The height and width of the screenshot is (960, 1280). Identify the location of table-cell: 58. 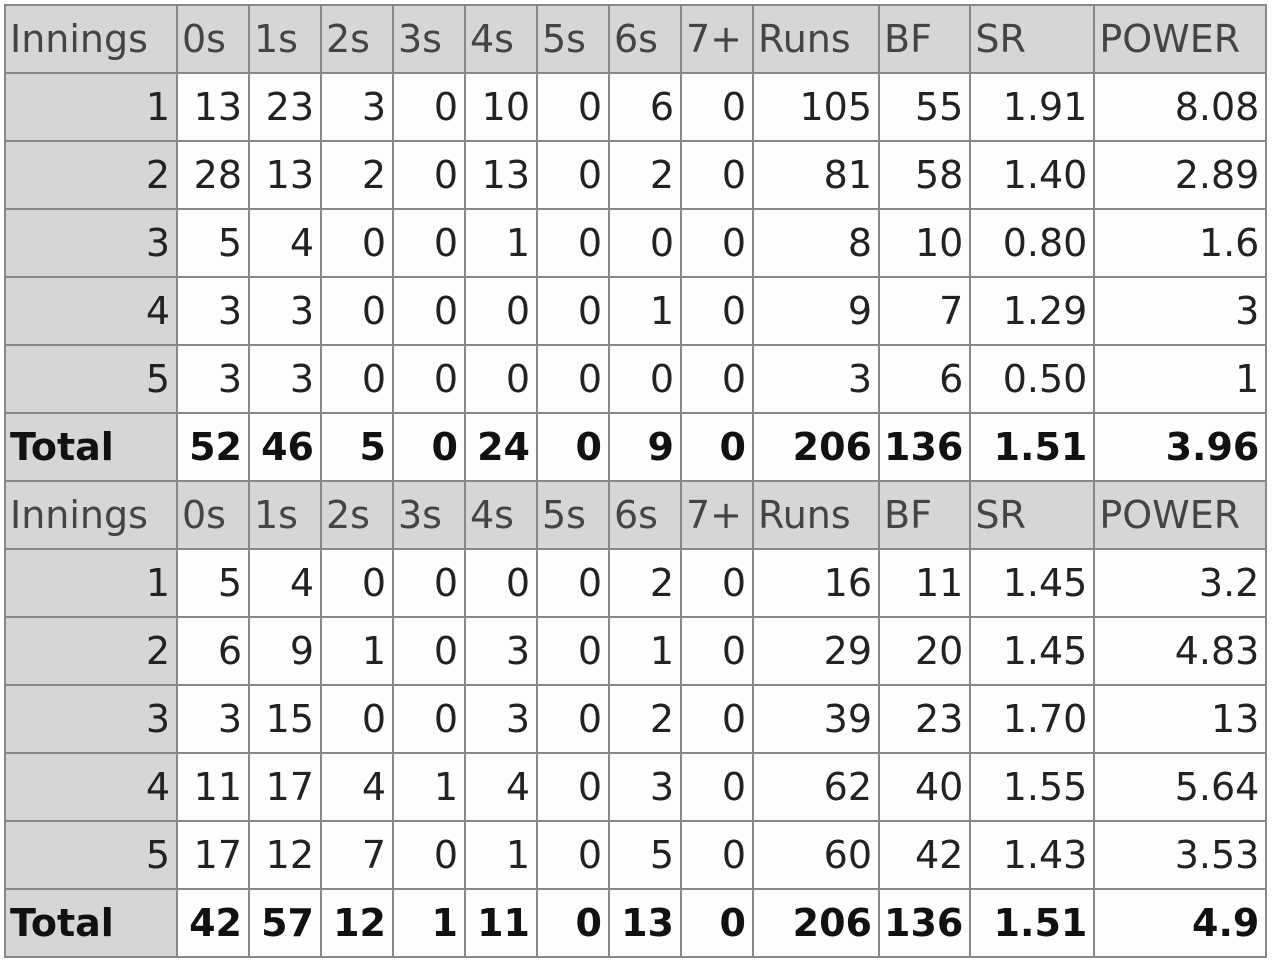
(924, 175).